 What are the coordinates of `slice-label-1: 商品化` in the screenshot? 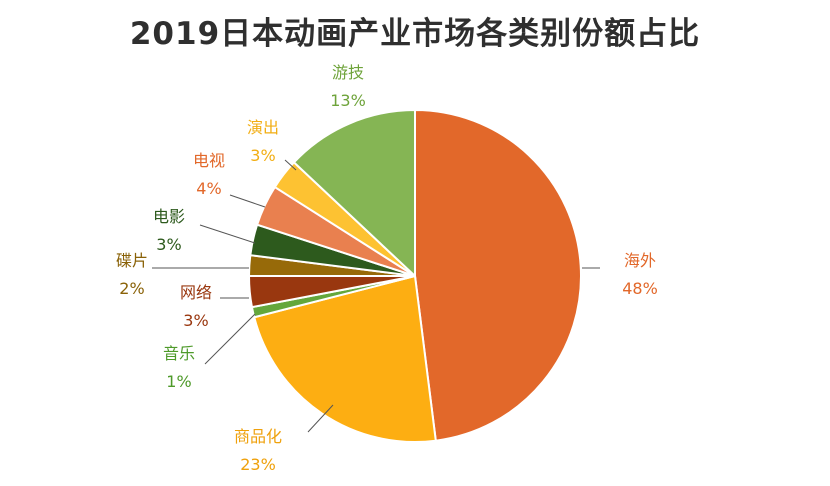 It's located at (258, 436).